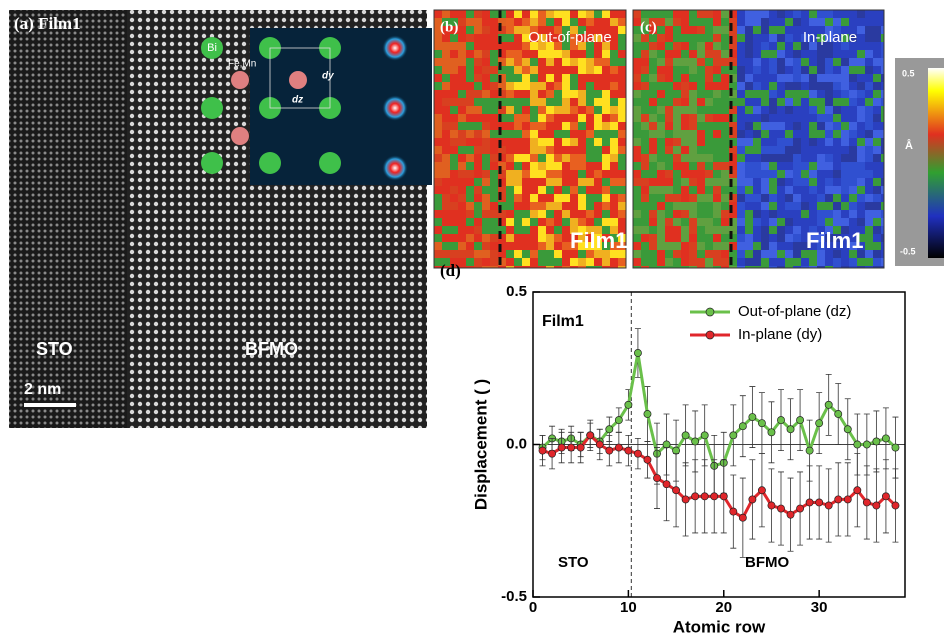 Image resolution: width=944 pixels, height=638 pixels. What do you see at coordinates (719, 626) in the screenshot?
I see `x-axis-label: Atomic row` at bounding box center [719, 626].